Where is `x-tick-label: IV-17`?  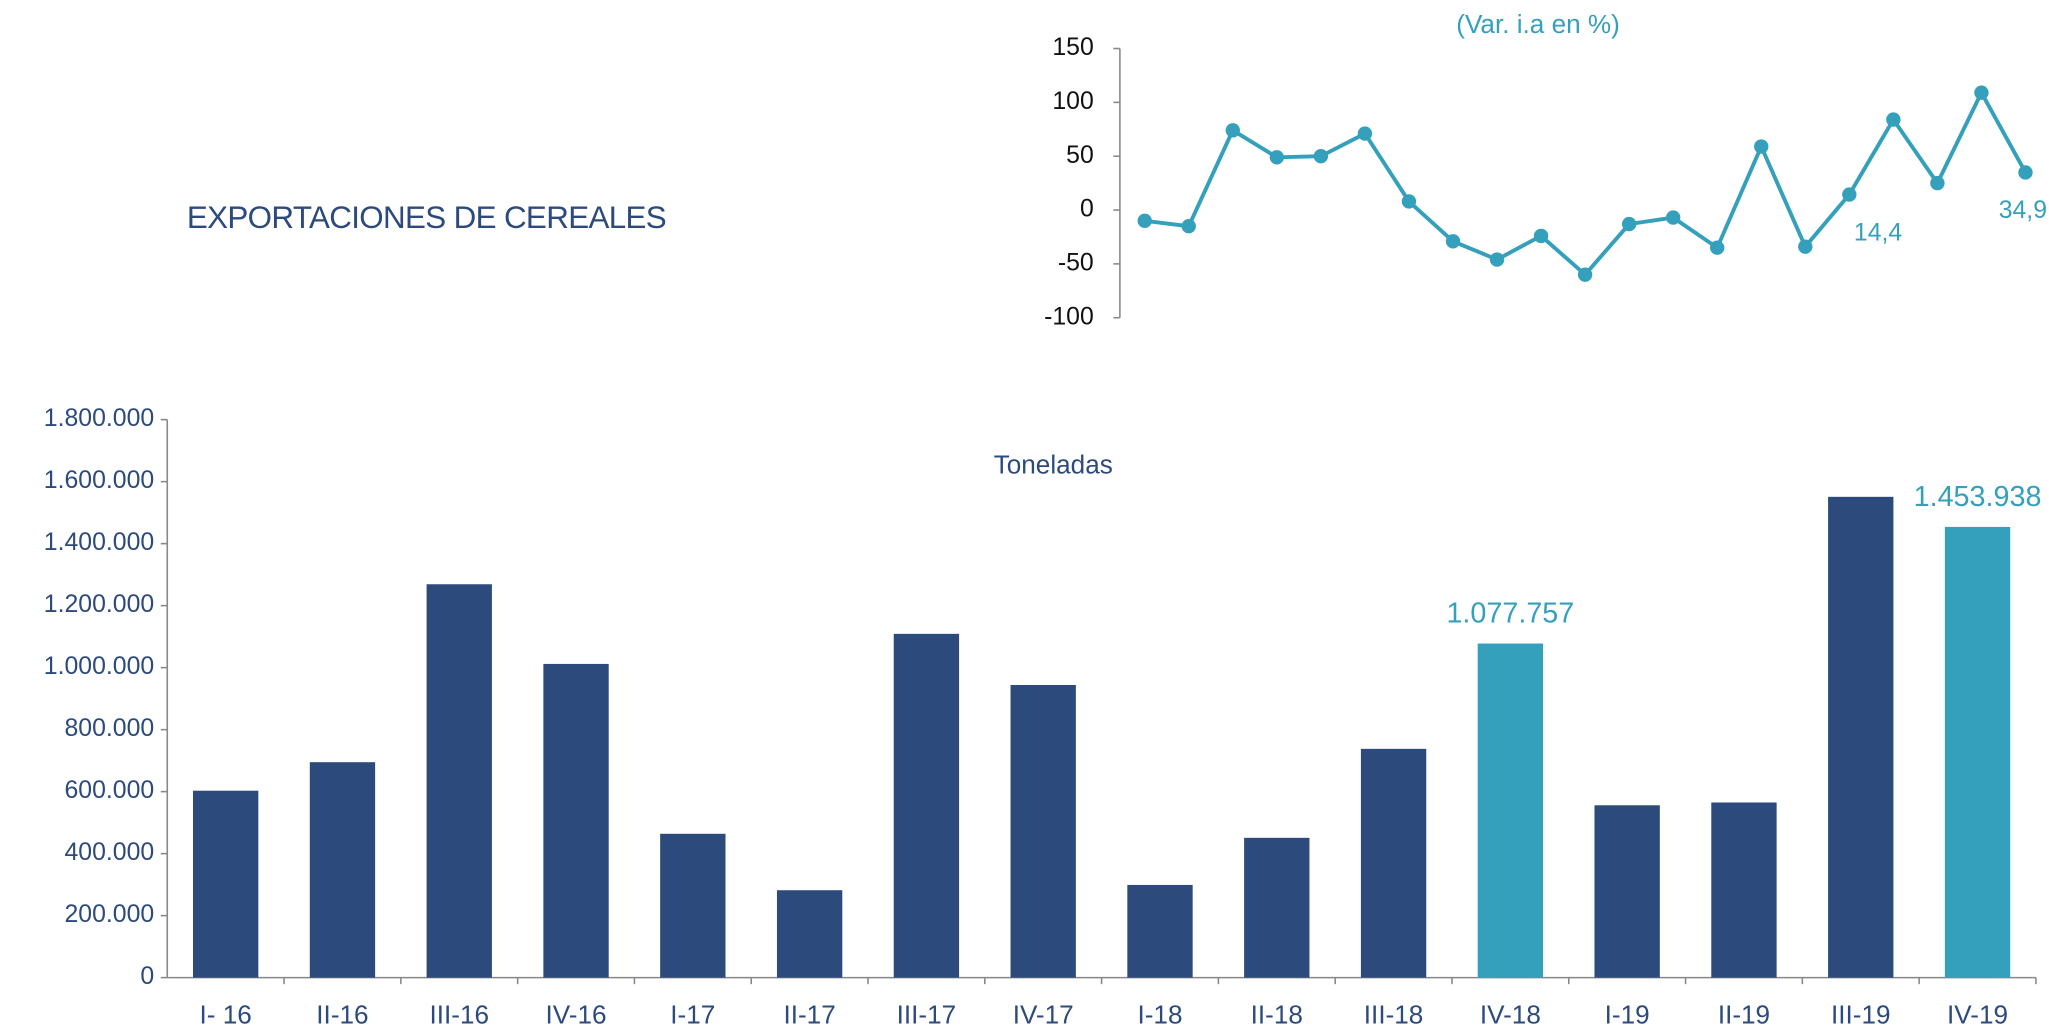
x-tick-label: IV-17 is located at coordinates (1043, 1015).